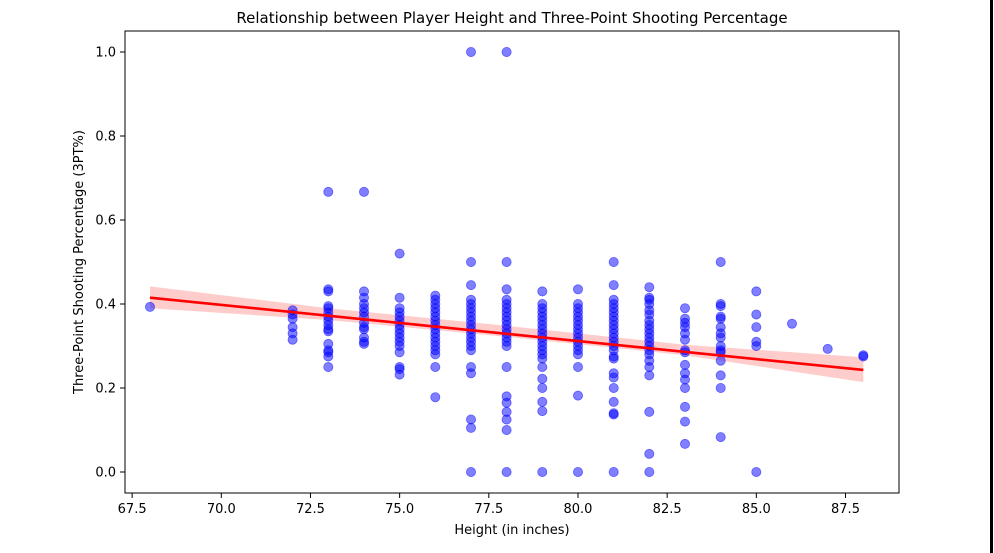  I want to click on x-tick-label: 70.0, so click(221, 509).